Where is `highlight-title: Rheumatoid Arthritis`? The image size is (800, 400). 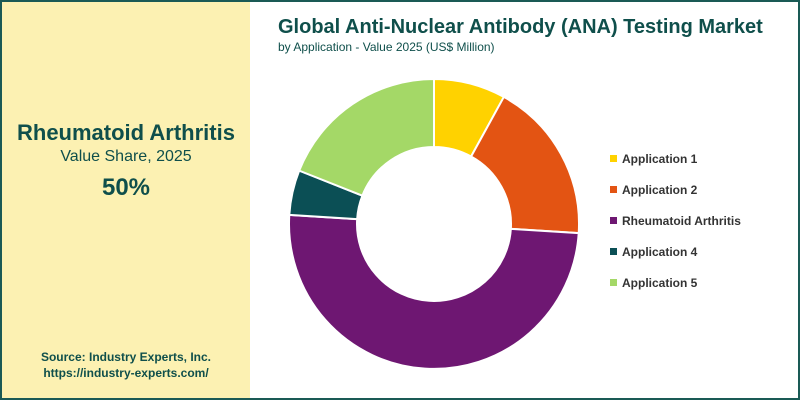 highlight-title: Rheumatoid Arthritis is located at coordinates (126, 132).